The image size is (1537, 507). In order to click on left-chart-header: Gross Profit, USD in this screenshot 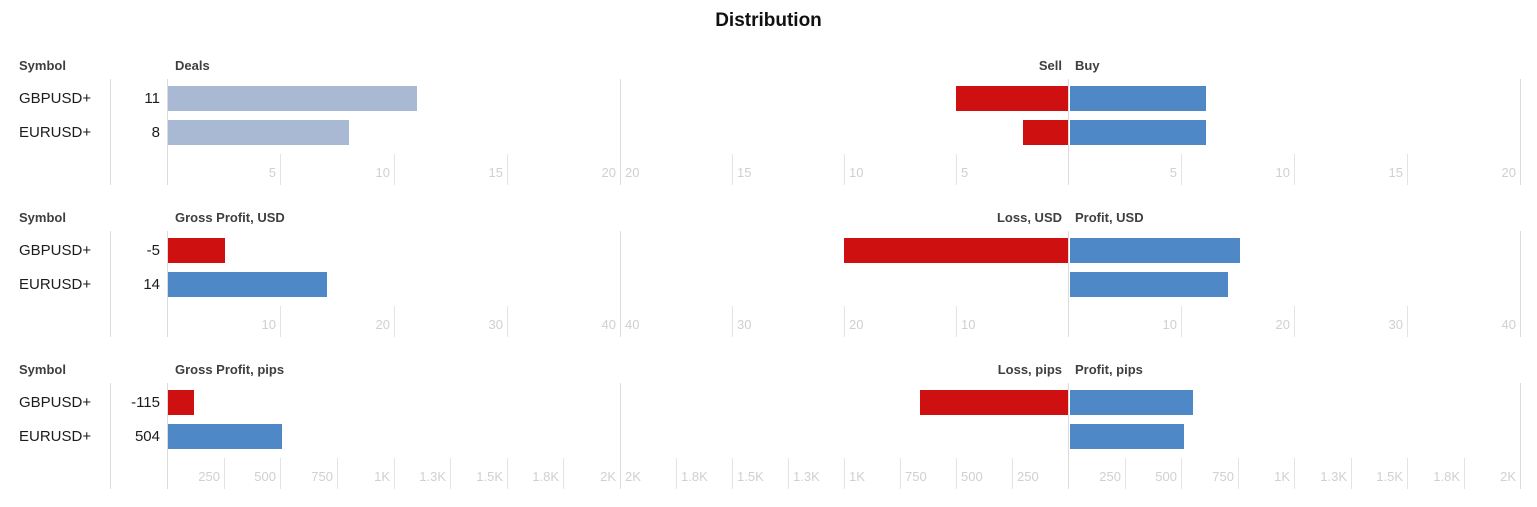, I will do `click(230, 217)`.